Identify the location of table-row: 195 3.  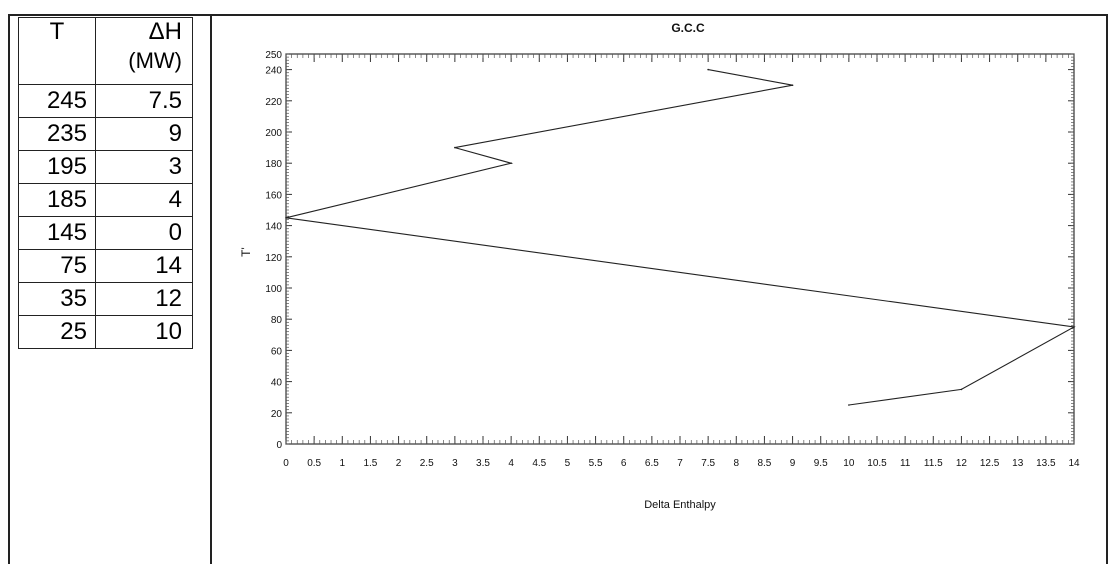
(105, 167).